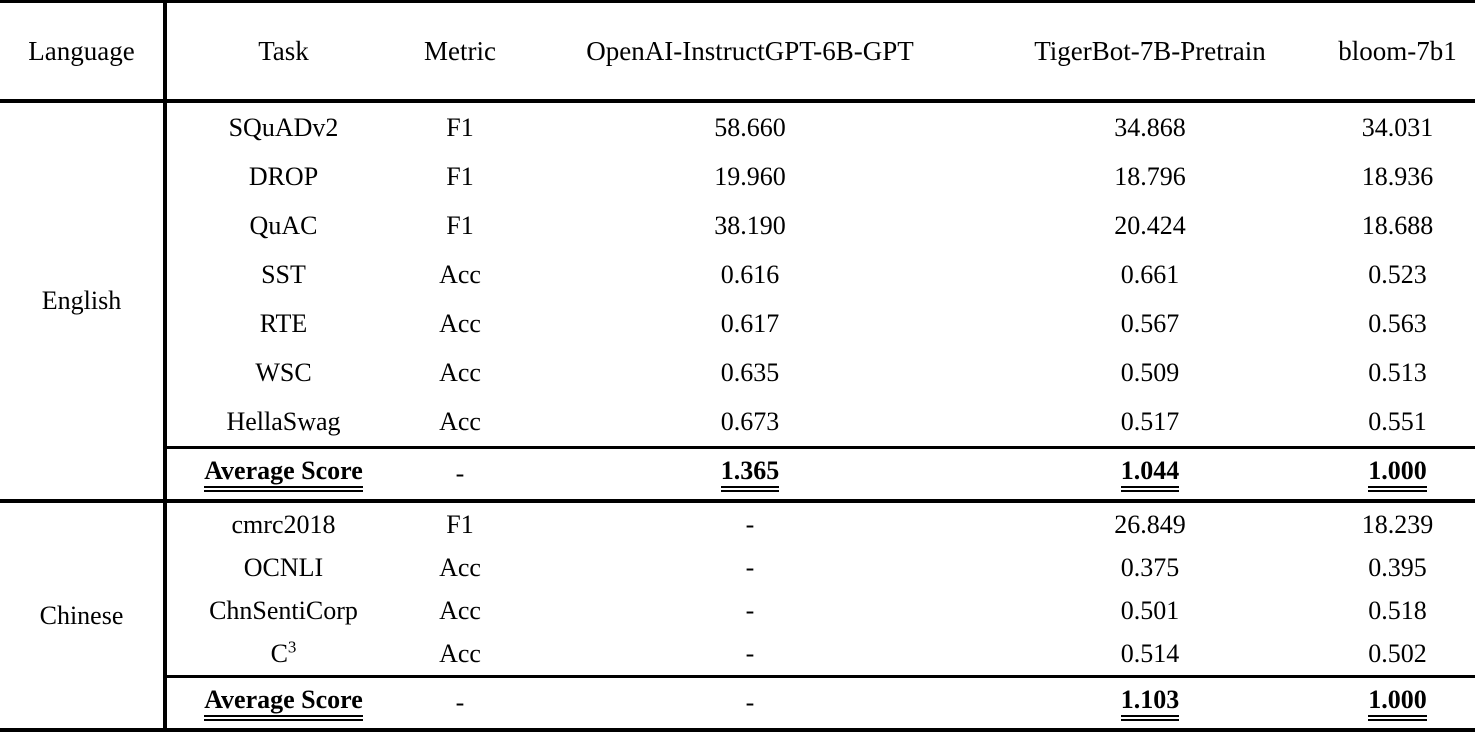 This screenshot has height=740, width=1475. What do you see at coordinates (283, 176) in the screenshot?
I see `task-name: DROP` at bounding box center [283, 176].